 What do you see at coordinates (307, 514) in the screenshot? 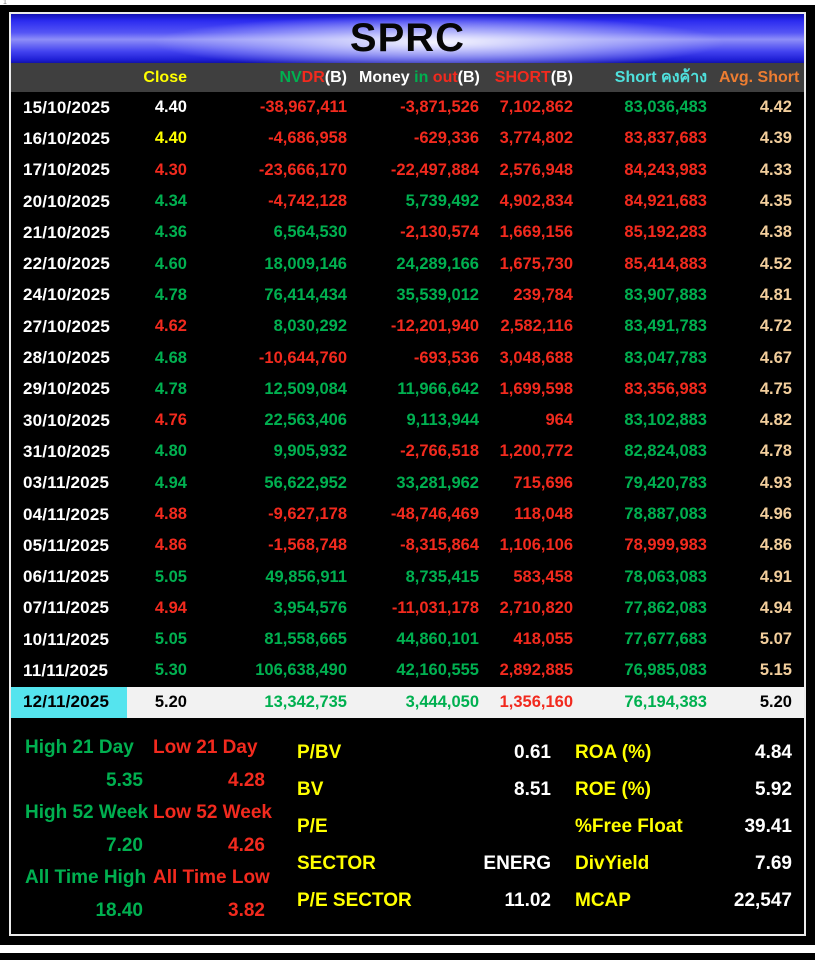
I see `cell-nvdr: -9,627,178` at bounding box center [307, 514].